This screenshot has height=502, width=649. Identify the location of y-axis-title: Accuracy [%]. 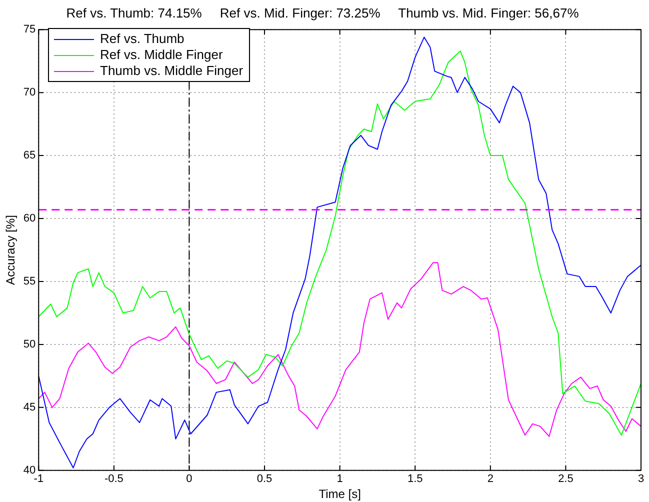
(11, 250).